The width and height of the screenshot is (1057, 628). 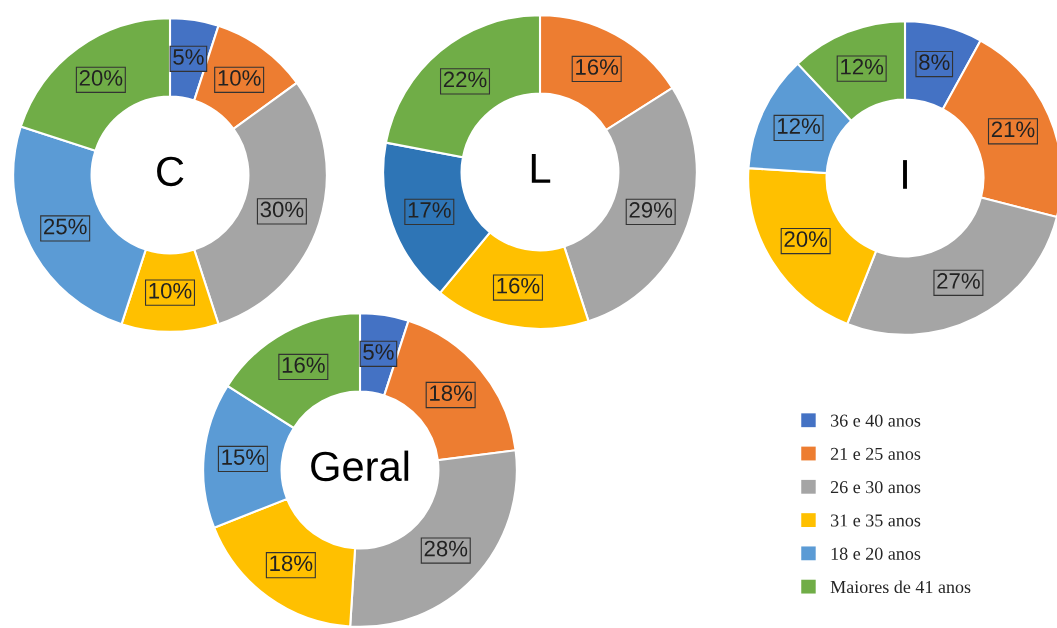 What do you see at coordinates (429, 210) in the screenshot?
I see `data-label: 17%` at bounding box center [429, 210].